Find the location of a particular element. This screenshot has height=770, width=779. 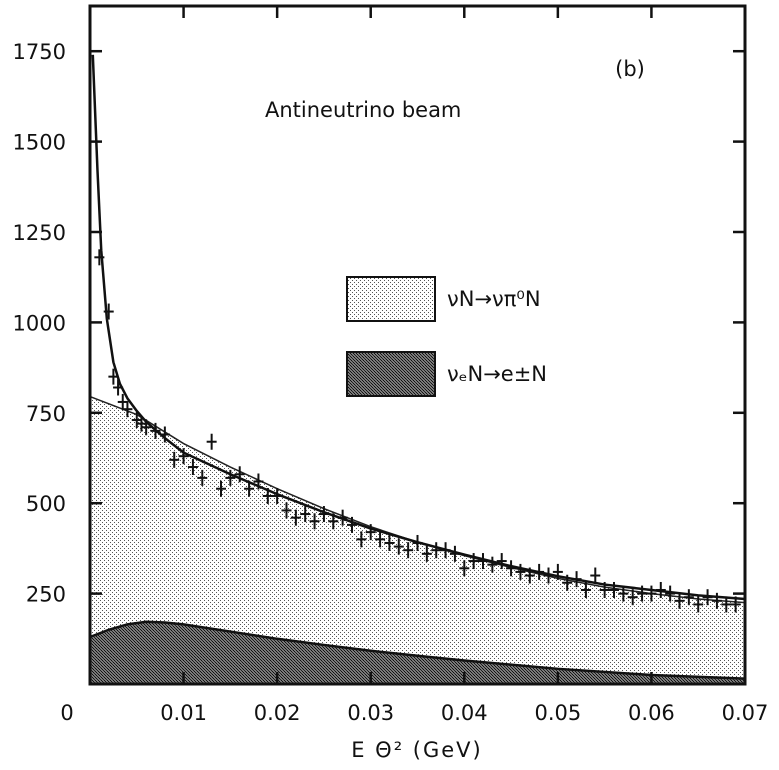

x-tick-label: 0.03 is located at coordinates (370, 713).